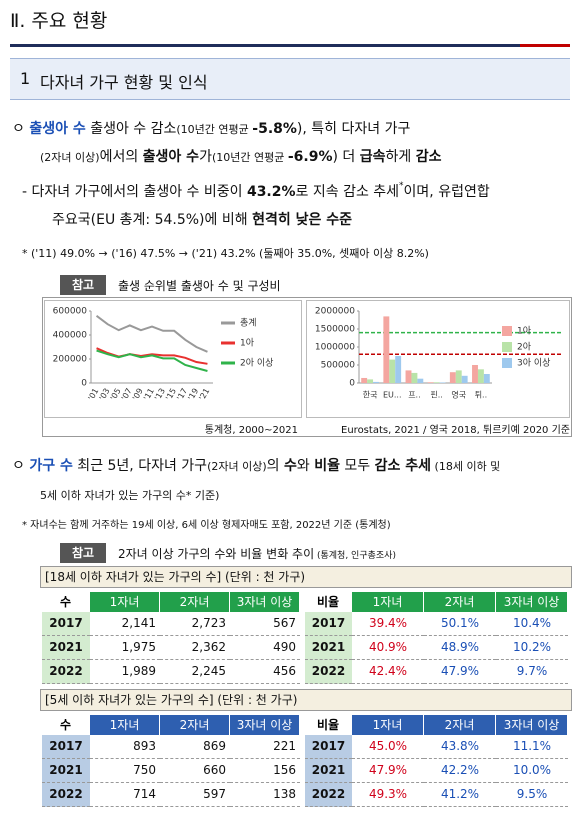 The height and width of the screenshot is (820, 580). What do you see at coordinates (466, 466) in the screenshot?
I see `text: (18세 이하 및` at bounding box center [466, 466].